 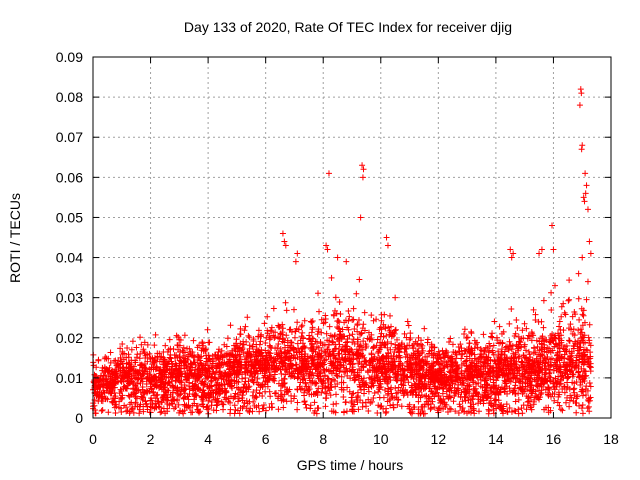 What do you see at coordinates (69, 57) in the screenshot?
I see `y-tick-label: 0.09` at bounding box center [69, 57].